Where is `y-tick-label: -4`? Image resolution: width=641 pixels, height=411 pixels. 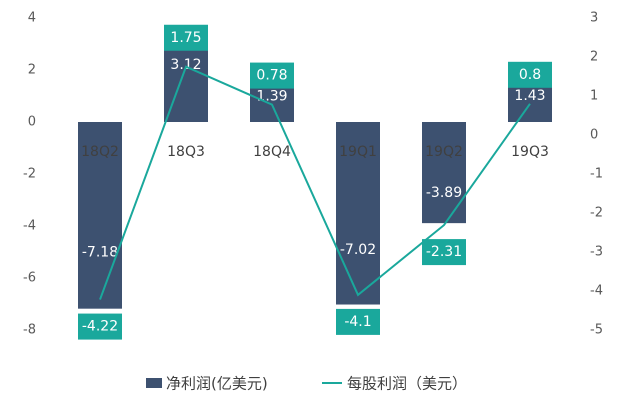
y-tick-label: -4 is located at coordinates (29, 226).